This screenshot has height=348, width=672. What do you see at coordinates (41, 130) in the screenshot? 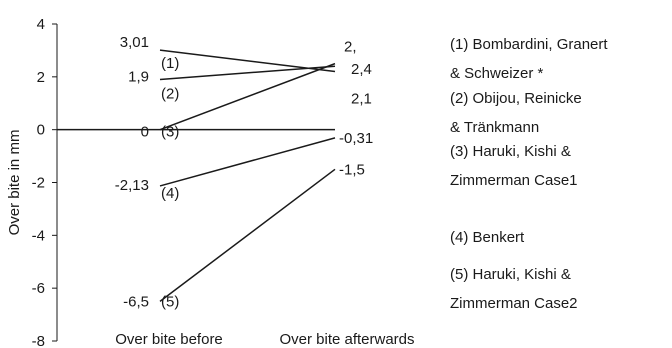
I see `y-tick-label: 0` at bounding box center [41, 130].